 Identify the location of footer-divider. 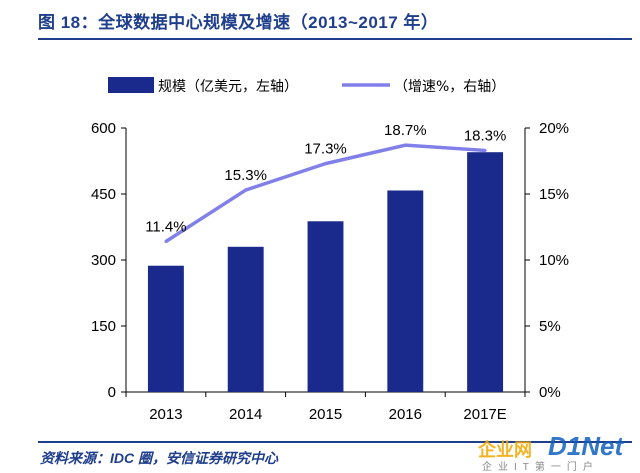
(335, 442).